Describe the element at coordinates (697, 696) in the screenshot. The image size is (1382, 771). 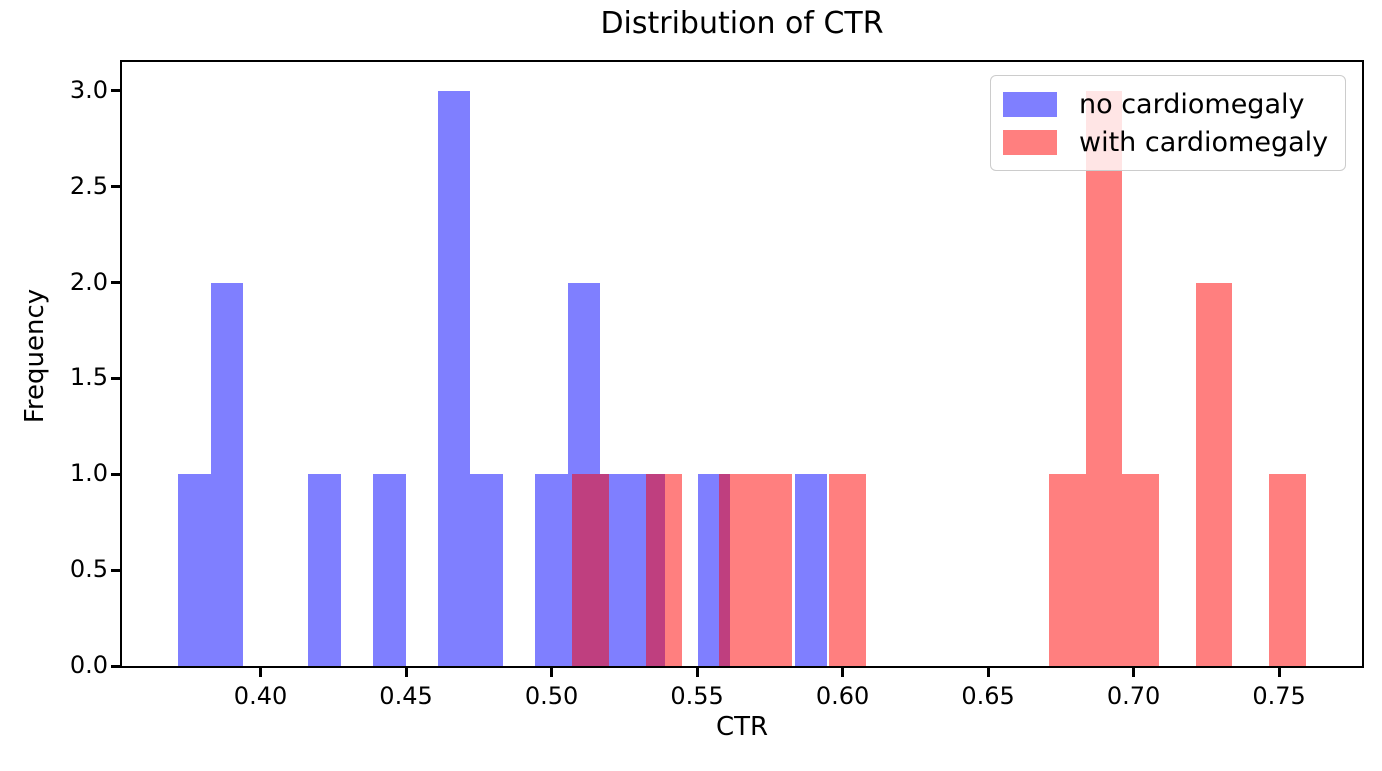
I see `x-tick-label: 0.55` at that location.